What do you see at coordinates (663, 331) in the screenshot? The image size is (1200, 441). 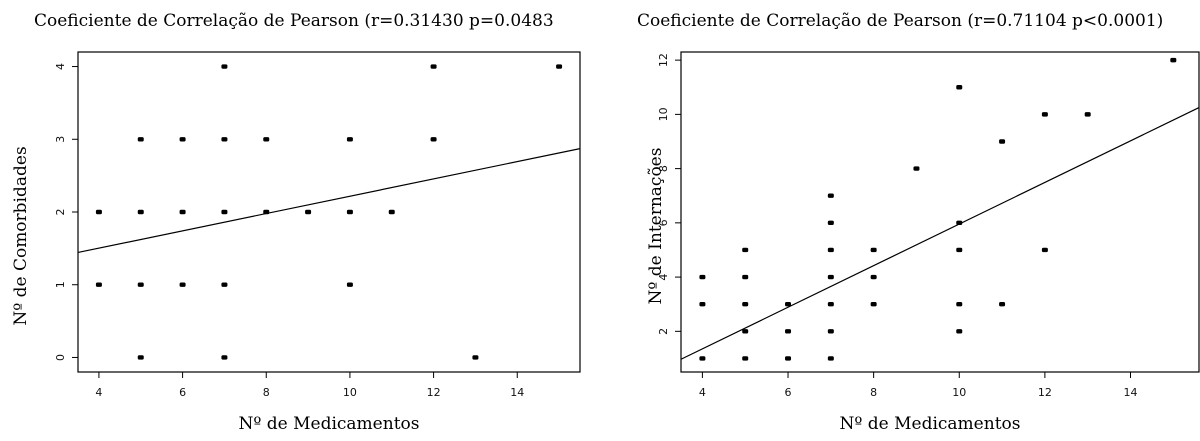 I see `right-y-tick-label-0: 2` at bounding box center [663, 331].